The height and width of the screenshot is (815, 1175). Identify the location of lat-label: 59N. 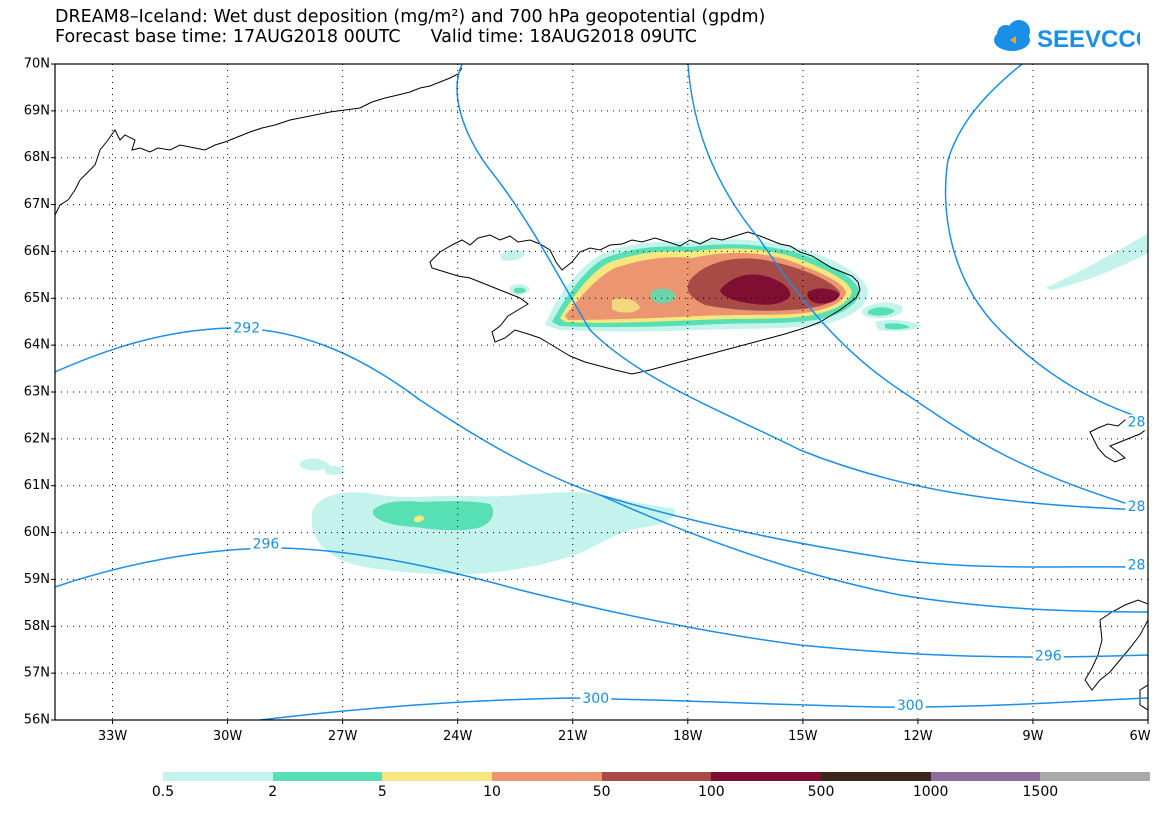
(37, 579).